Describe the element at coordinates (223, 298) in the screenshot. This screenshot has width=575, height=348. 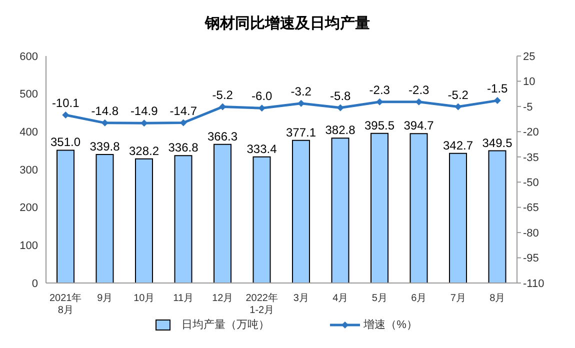
I see `x-tick-label: 12月` at that location.